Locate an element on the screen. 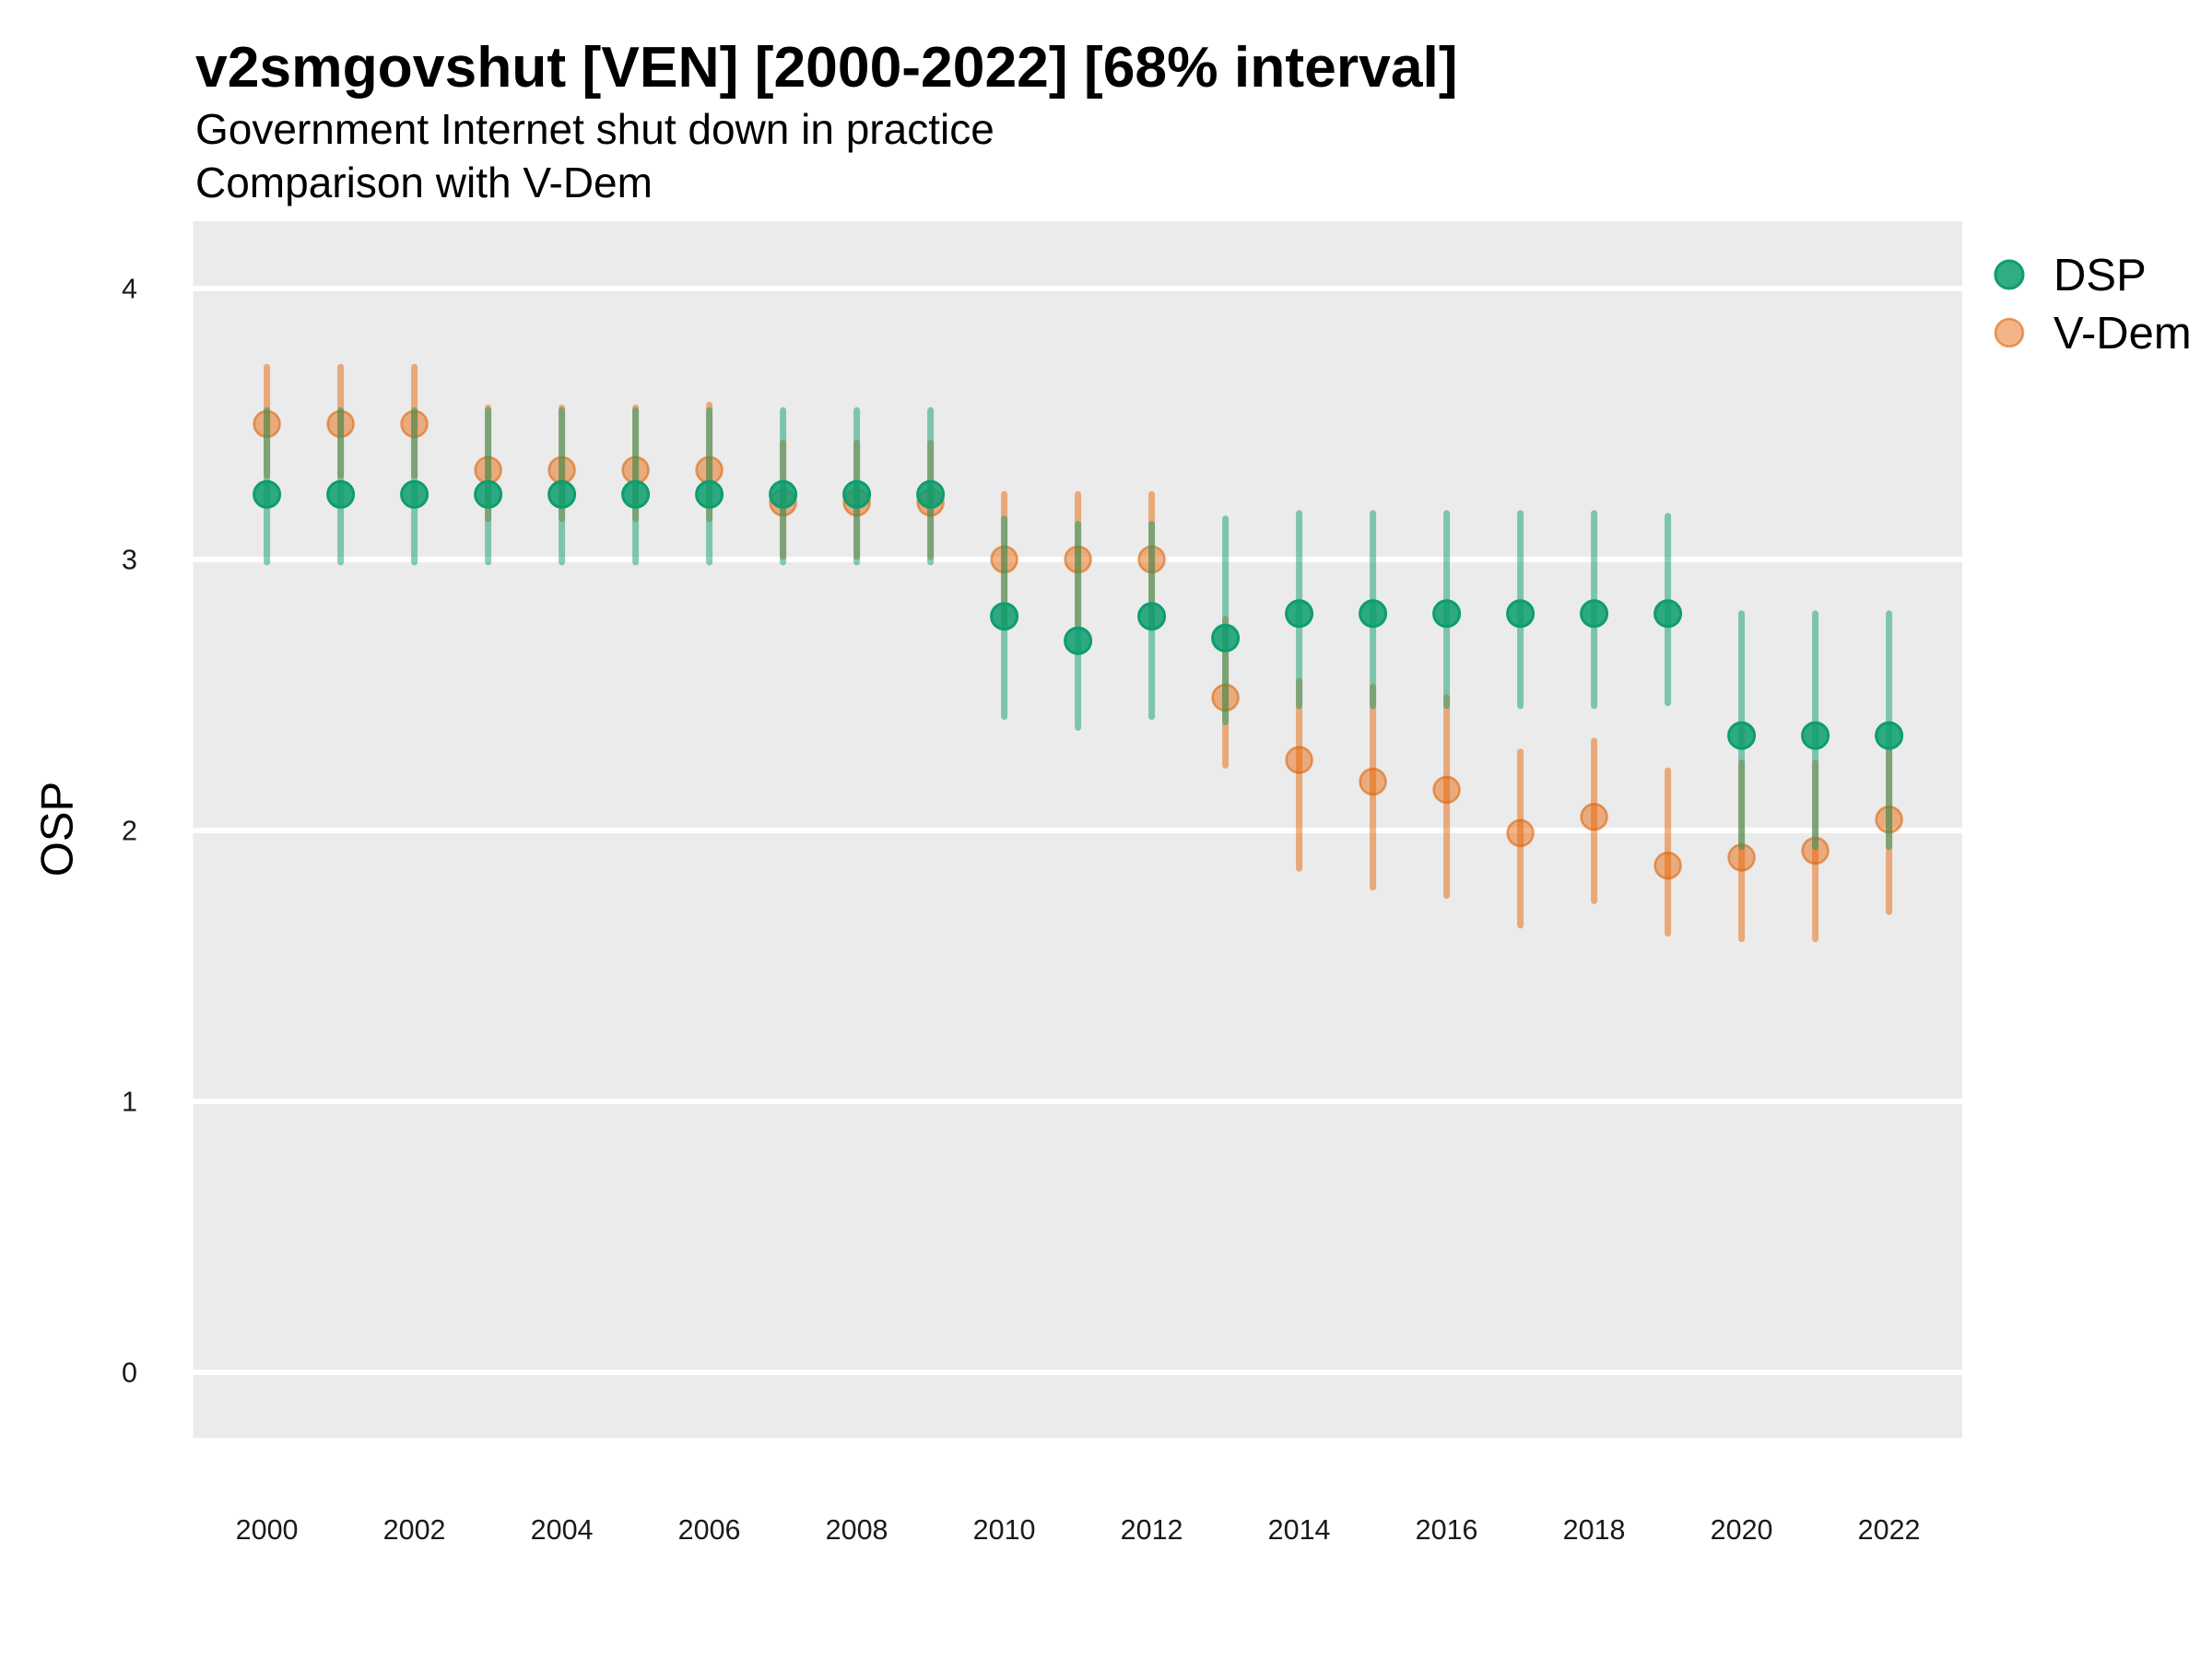 This screenshot has width=2212, height=1659. svg-text: 0 is located at coordinates (129, 1373).